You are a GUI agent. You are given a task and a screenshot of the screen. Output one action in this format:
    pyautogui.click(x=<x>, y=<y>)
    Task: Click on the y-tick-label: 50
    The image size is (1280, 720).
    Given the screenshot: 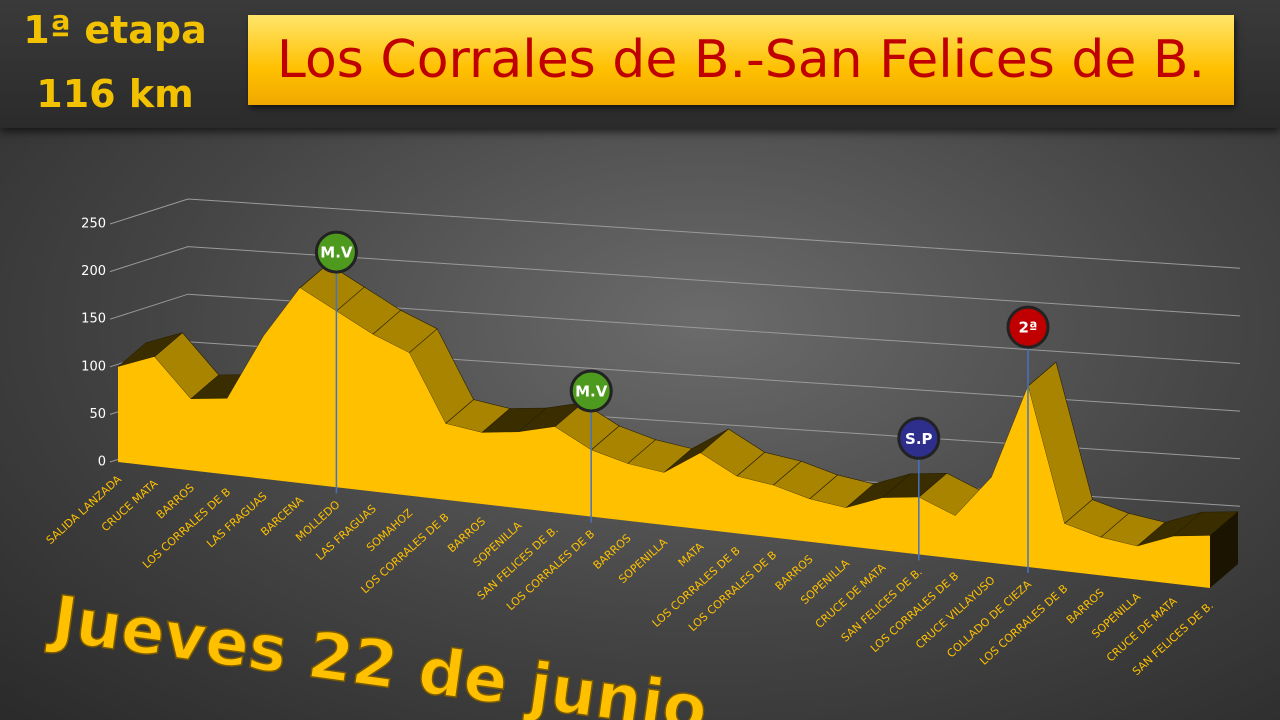 What is the action you would take?
    pyautogui.click(x=97, y=414)
    